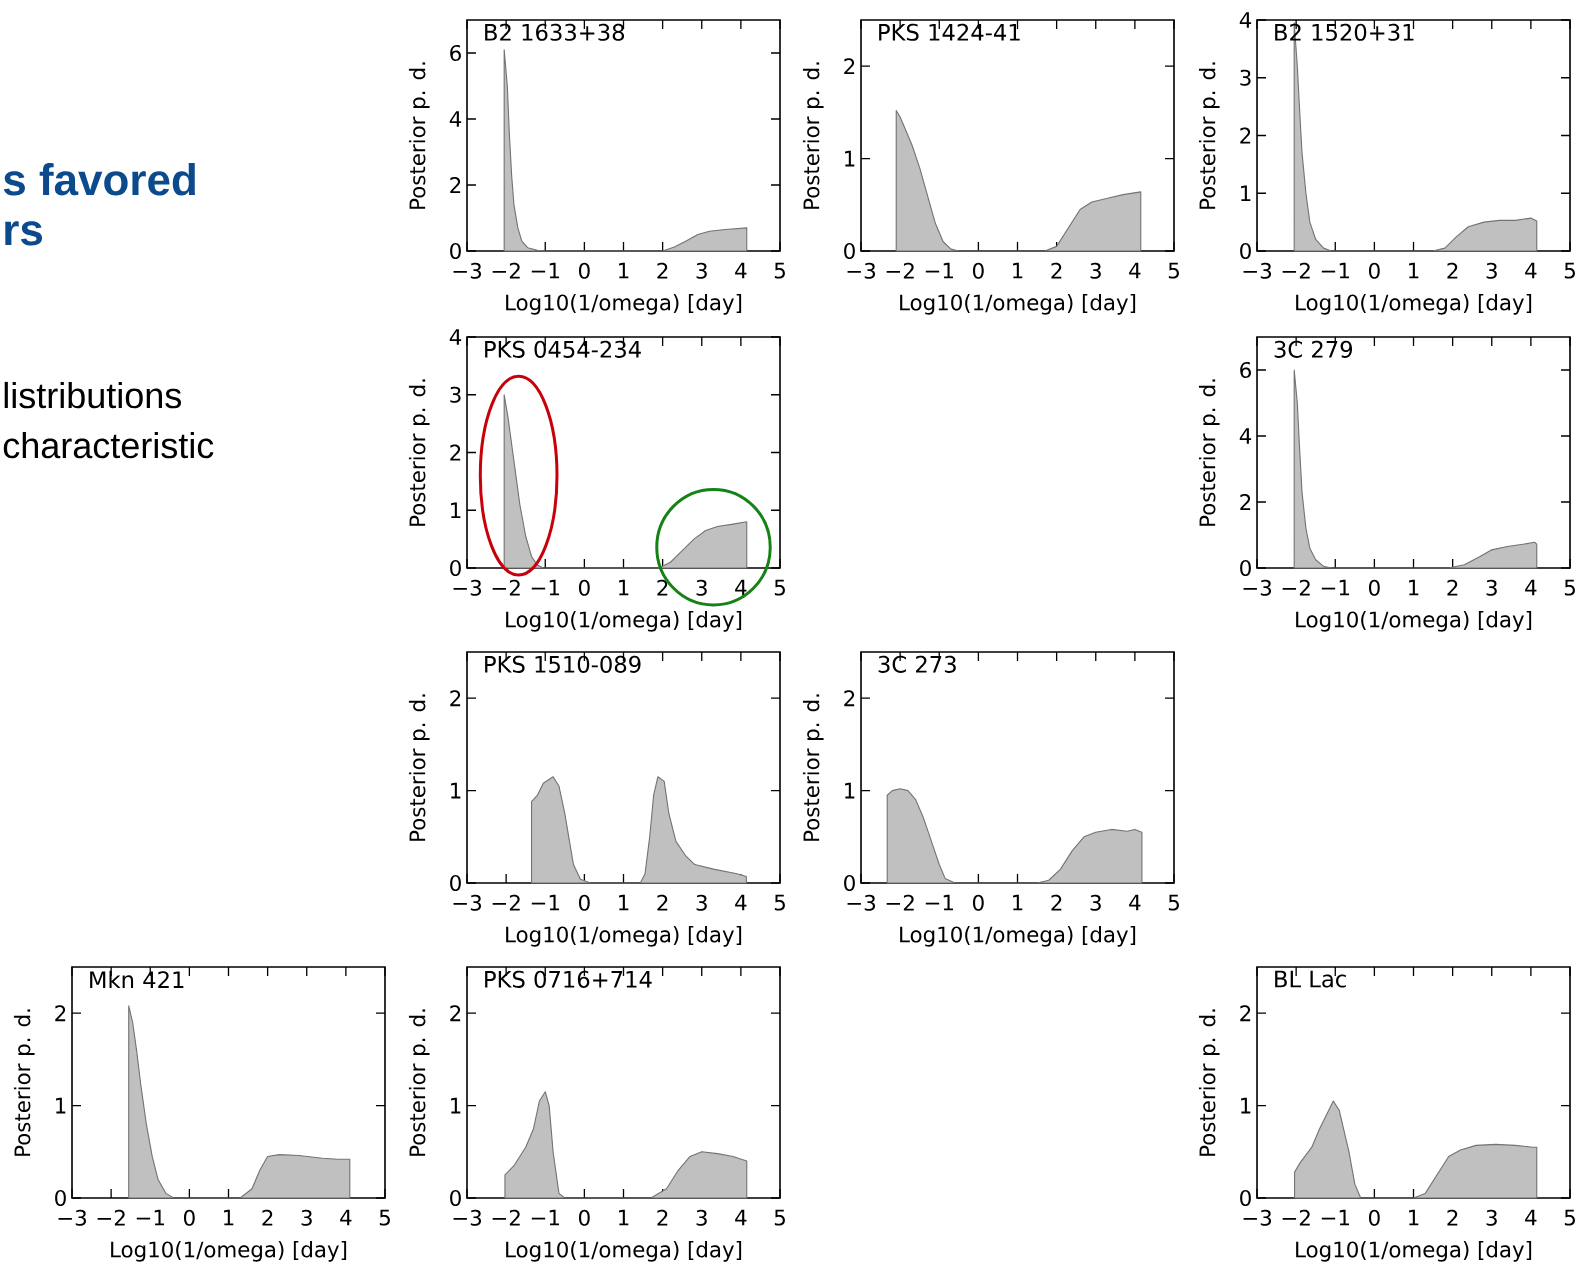  I want to click on text: rs, so click(24, 233).